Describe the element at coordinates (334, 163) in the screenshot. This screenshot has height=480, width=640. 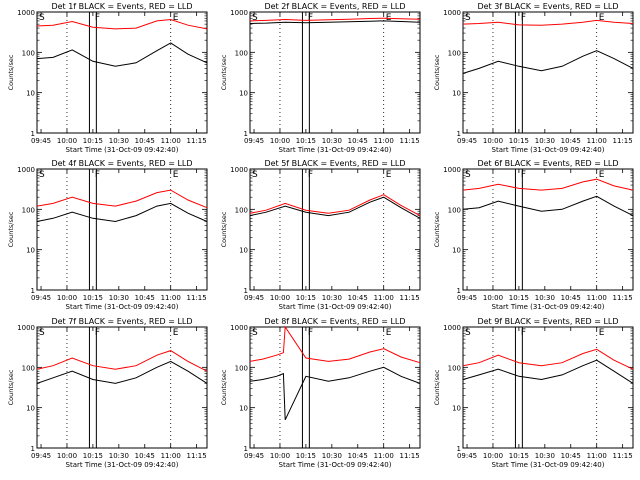
I see `panel-title: Det 5f BLACK = Events, RED = LLD` at that location.